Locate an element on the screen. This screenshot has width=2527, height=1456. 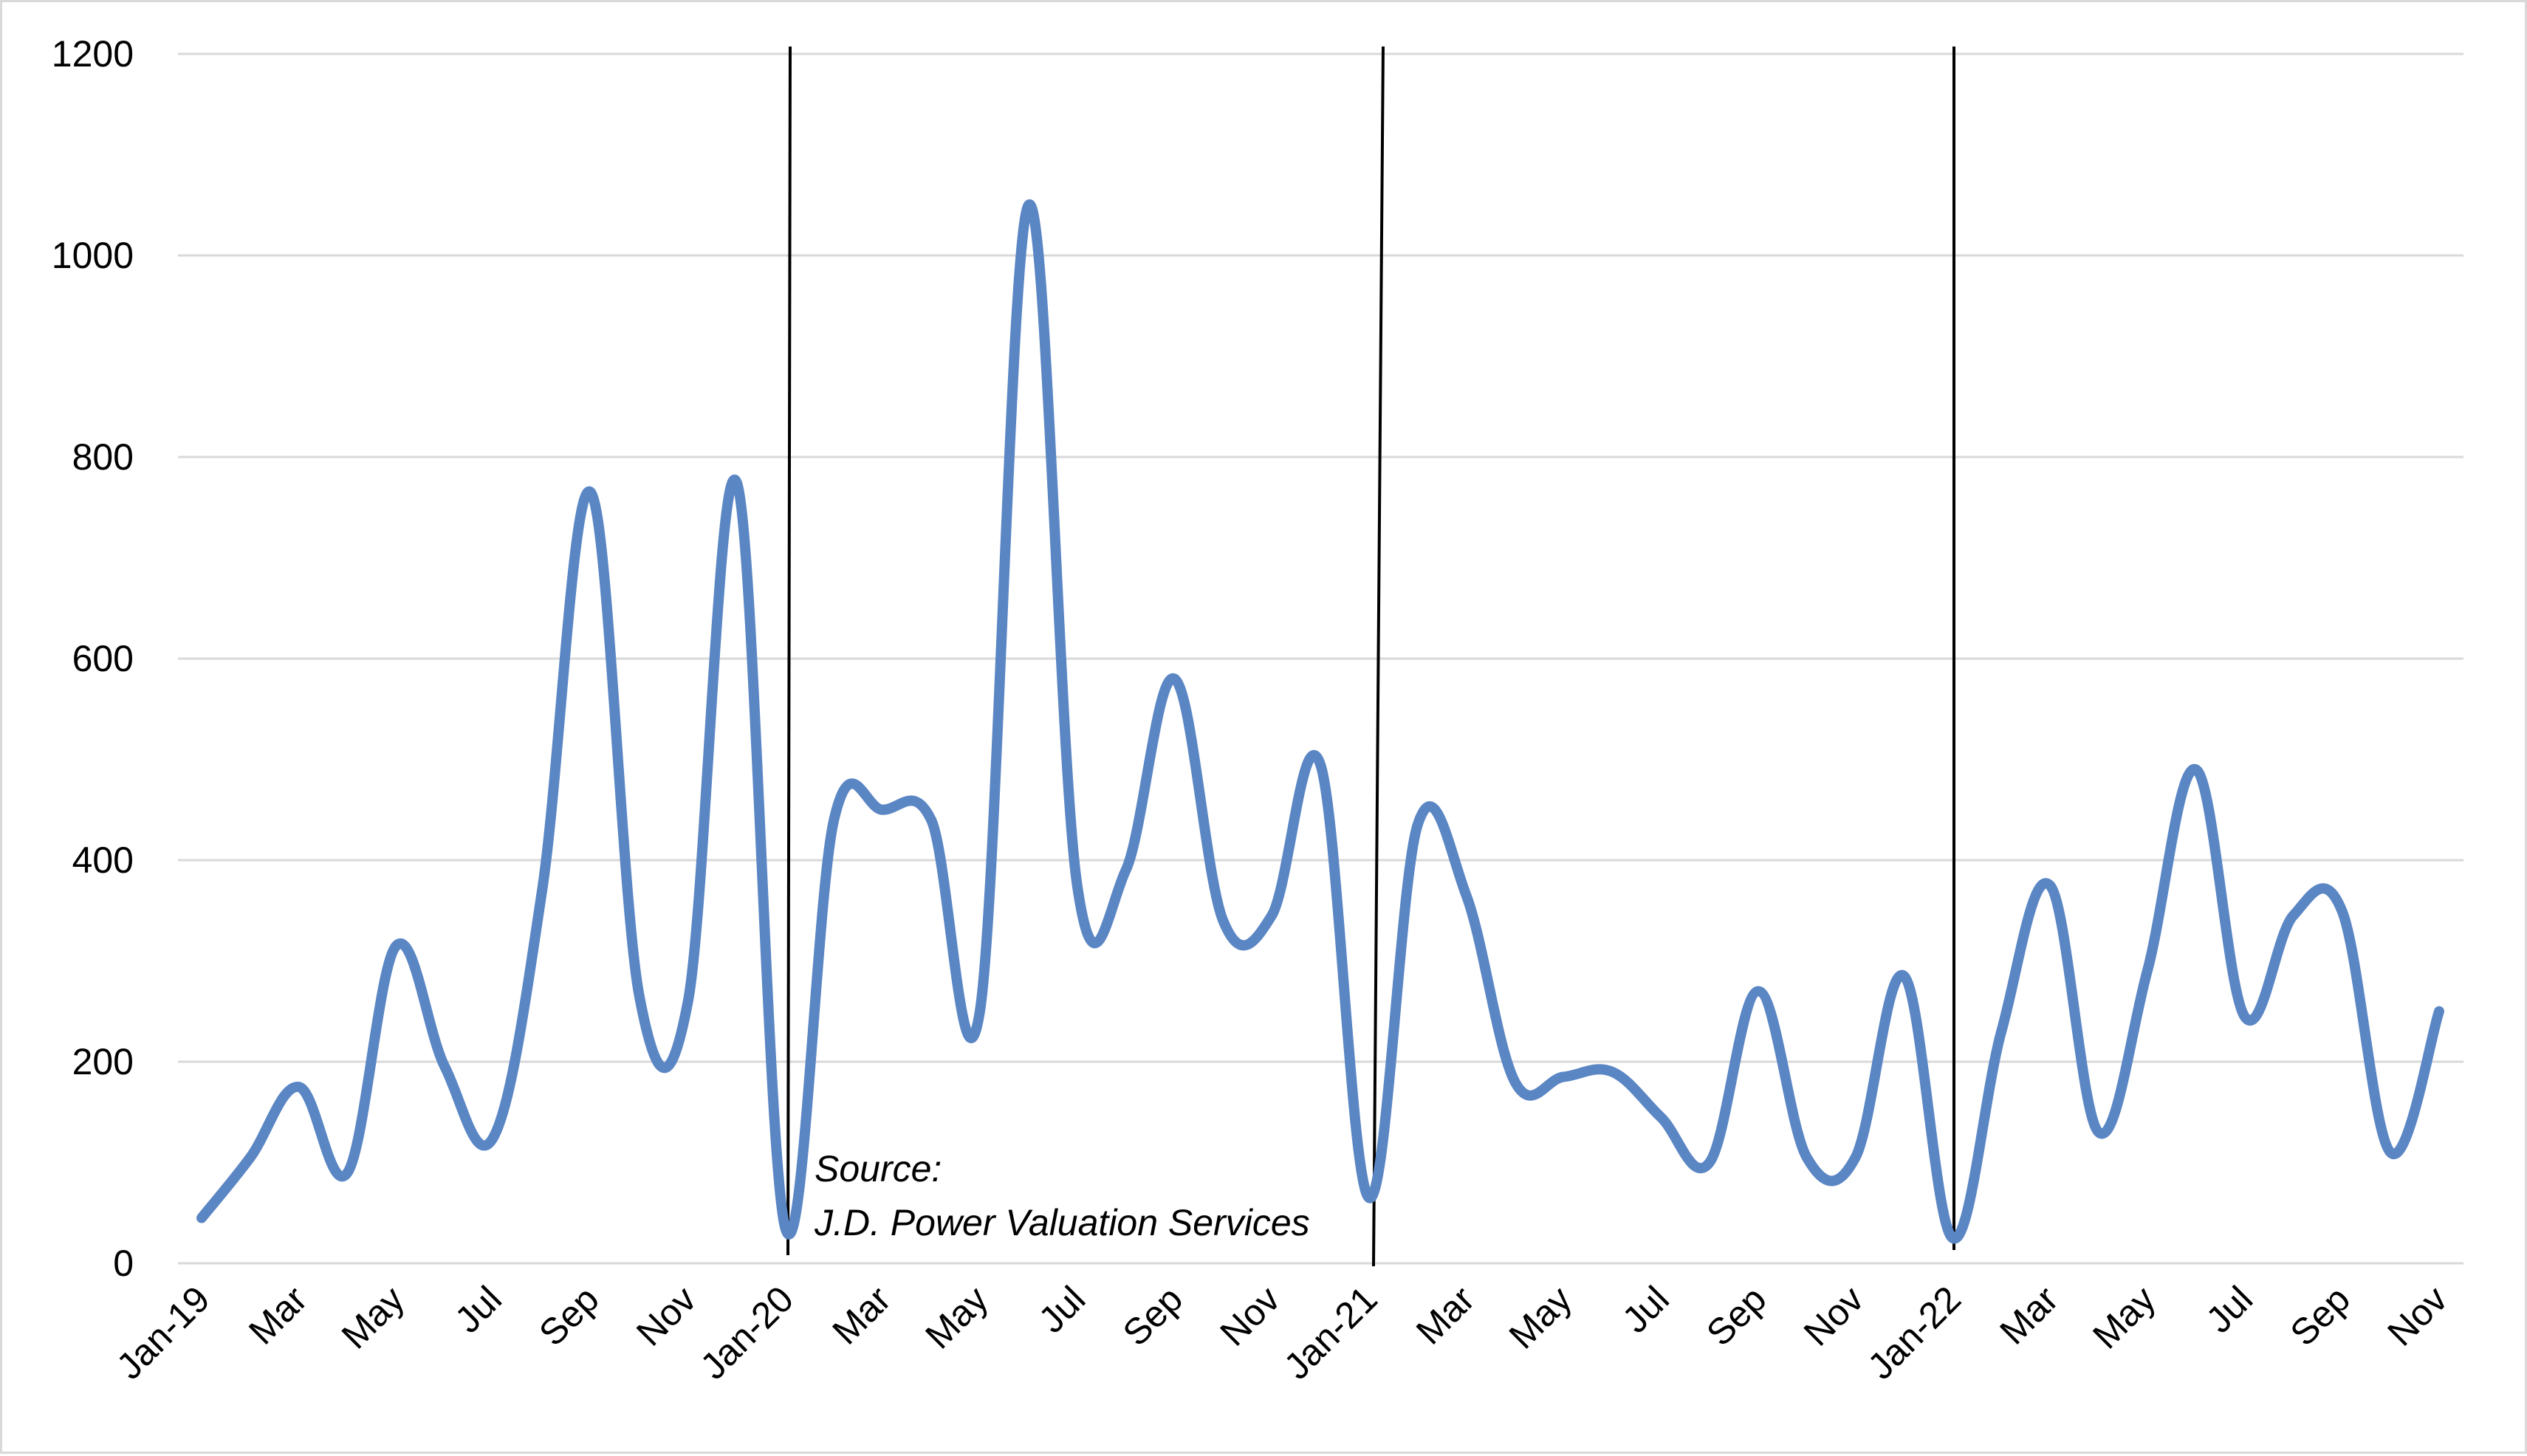
x-tick-label: Jan-21 is located at coordinates (1330, 1332).